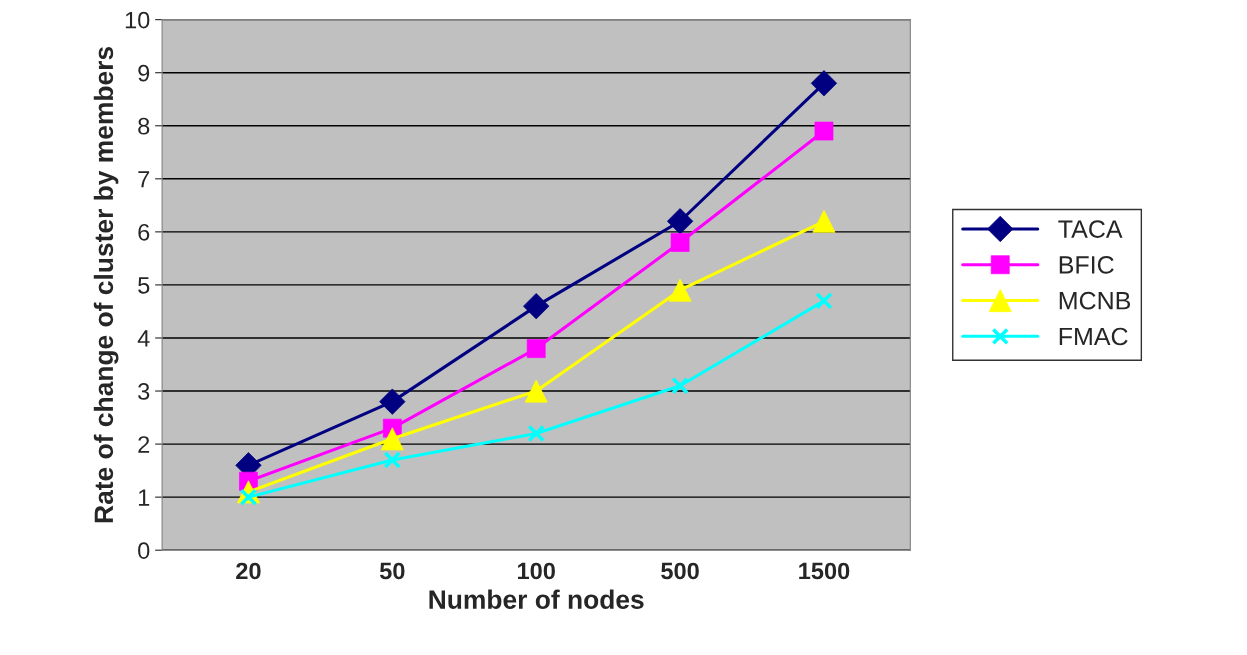  Describe the element at coordinates (536, 599) in the screenshot. I see `x-axis-title: Number of nodes` at that location.